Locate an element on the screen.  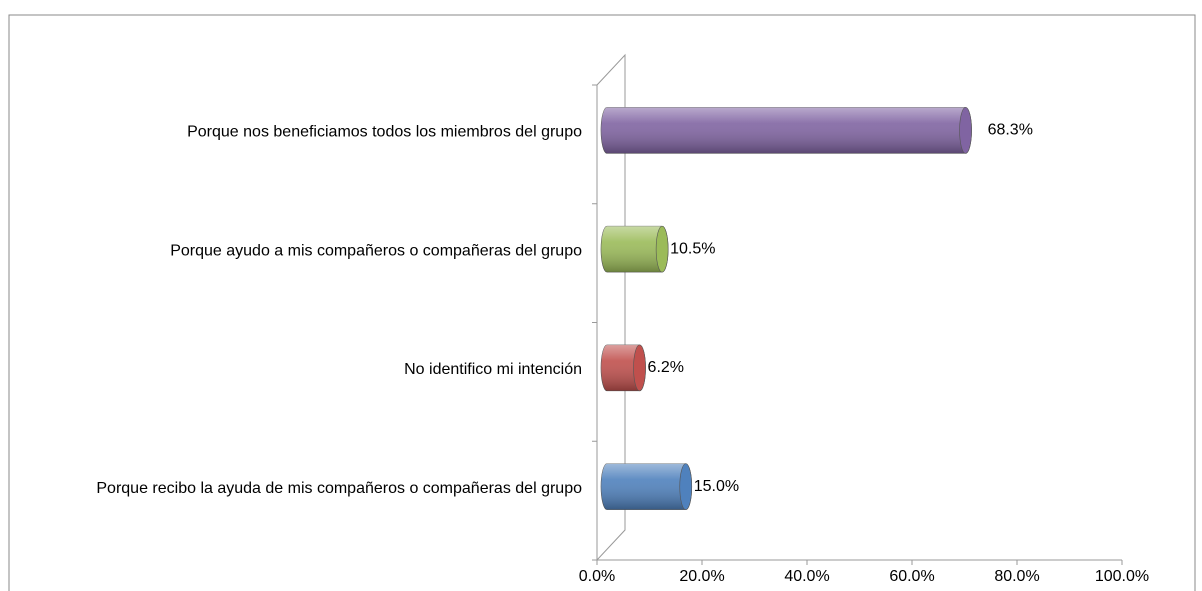
back-wall is located at coordinates (611, 307).